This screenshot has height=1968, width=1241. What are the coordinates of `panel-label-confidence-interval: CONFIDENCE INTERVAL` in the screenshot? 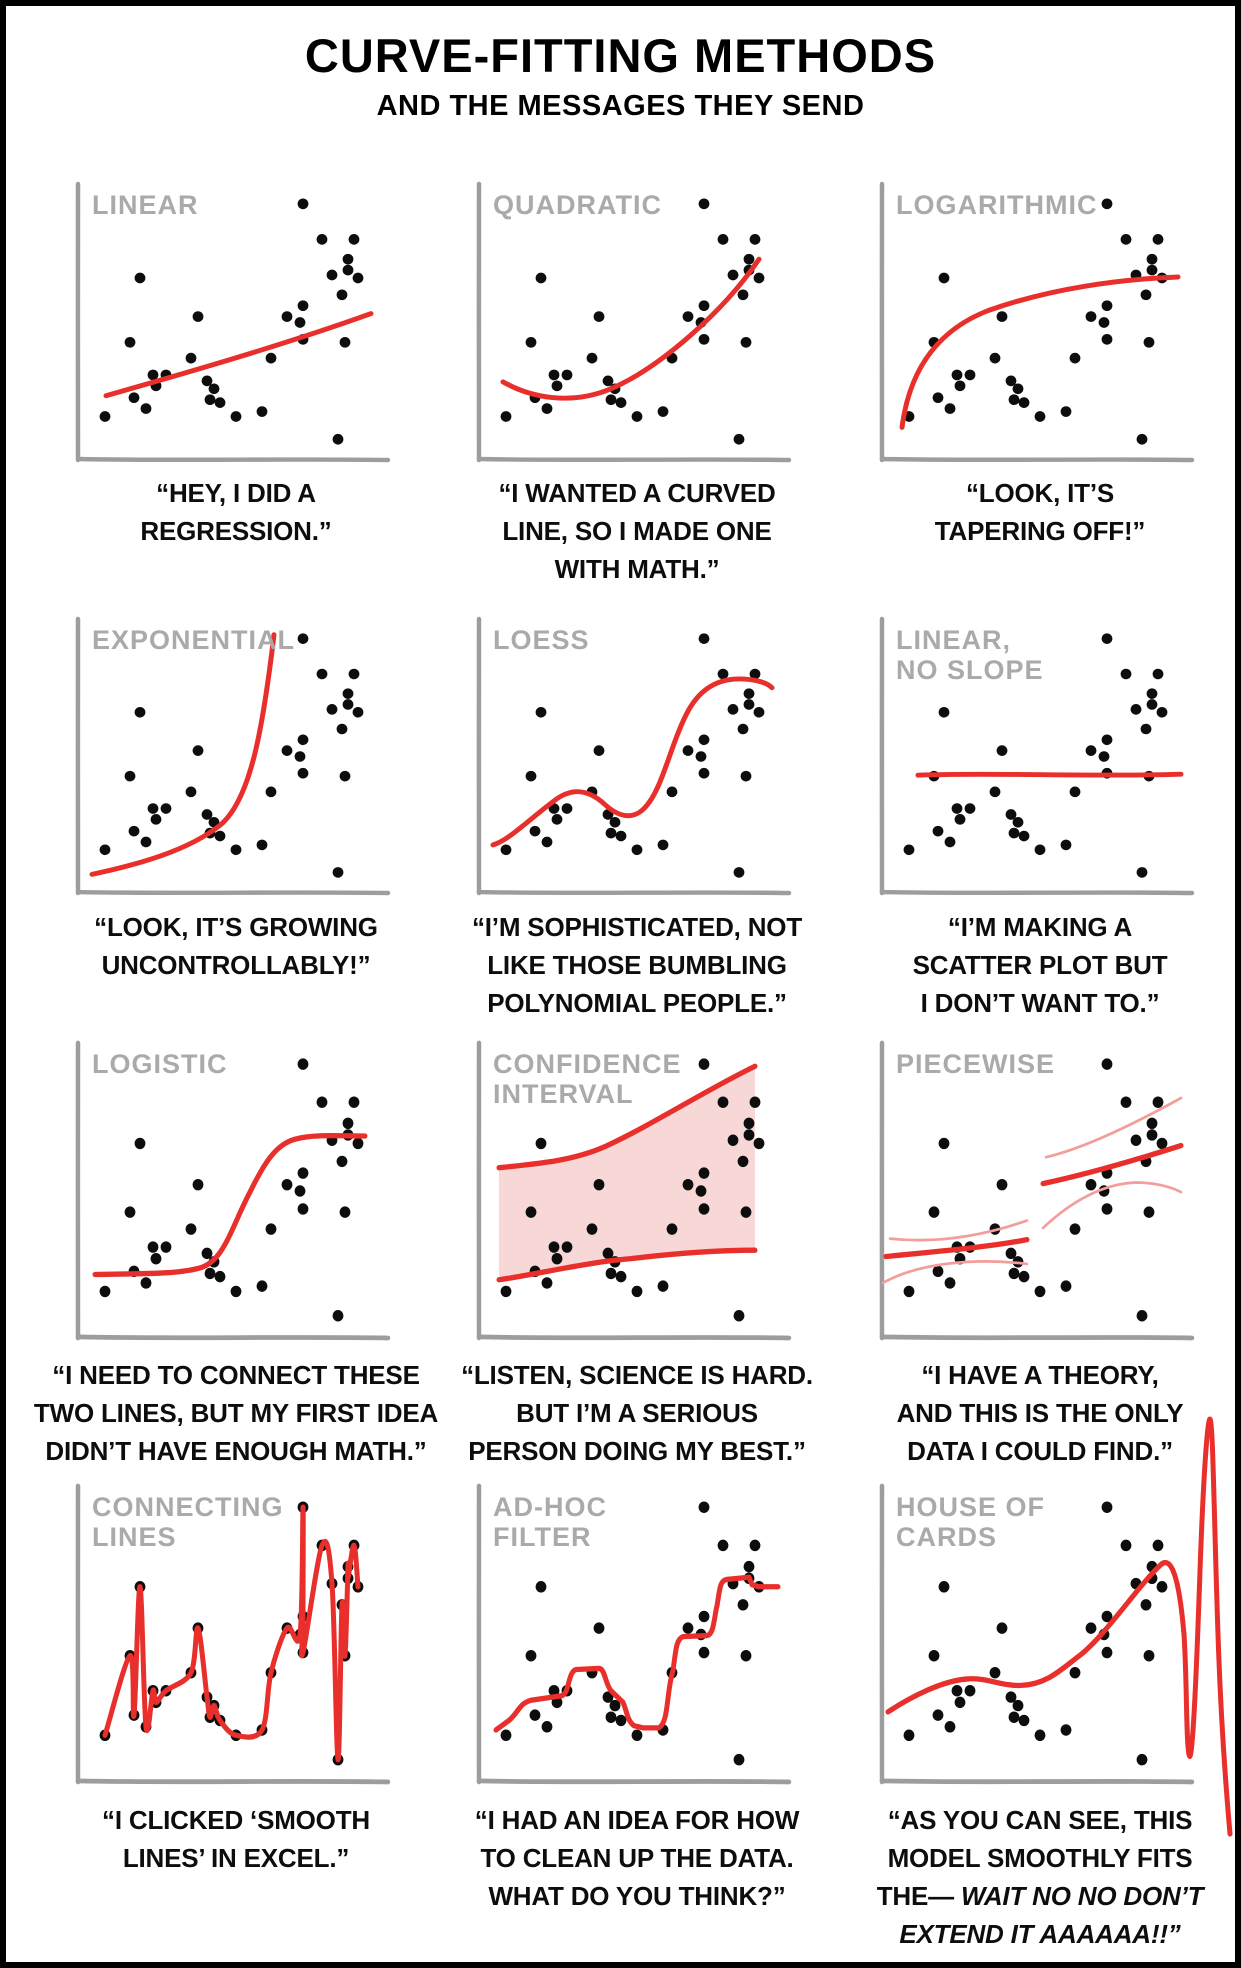 It's located at (587, 1079).